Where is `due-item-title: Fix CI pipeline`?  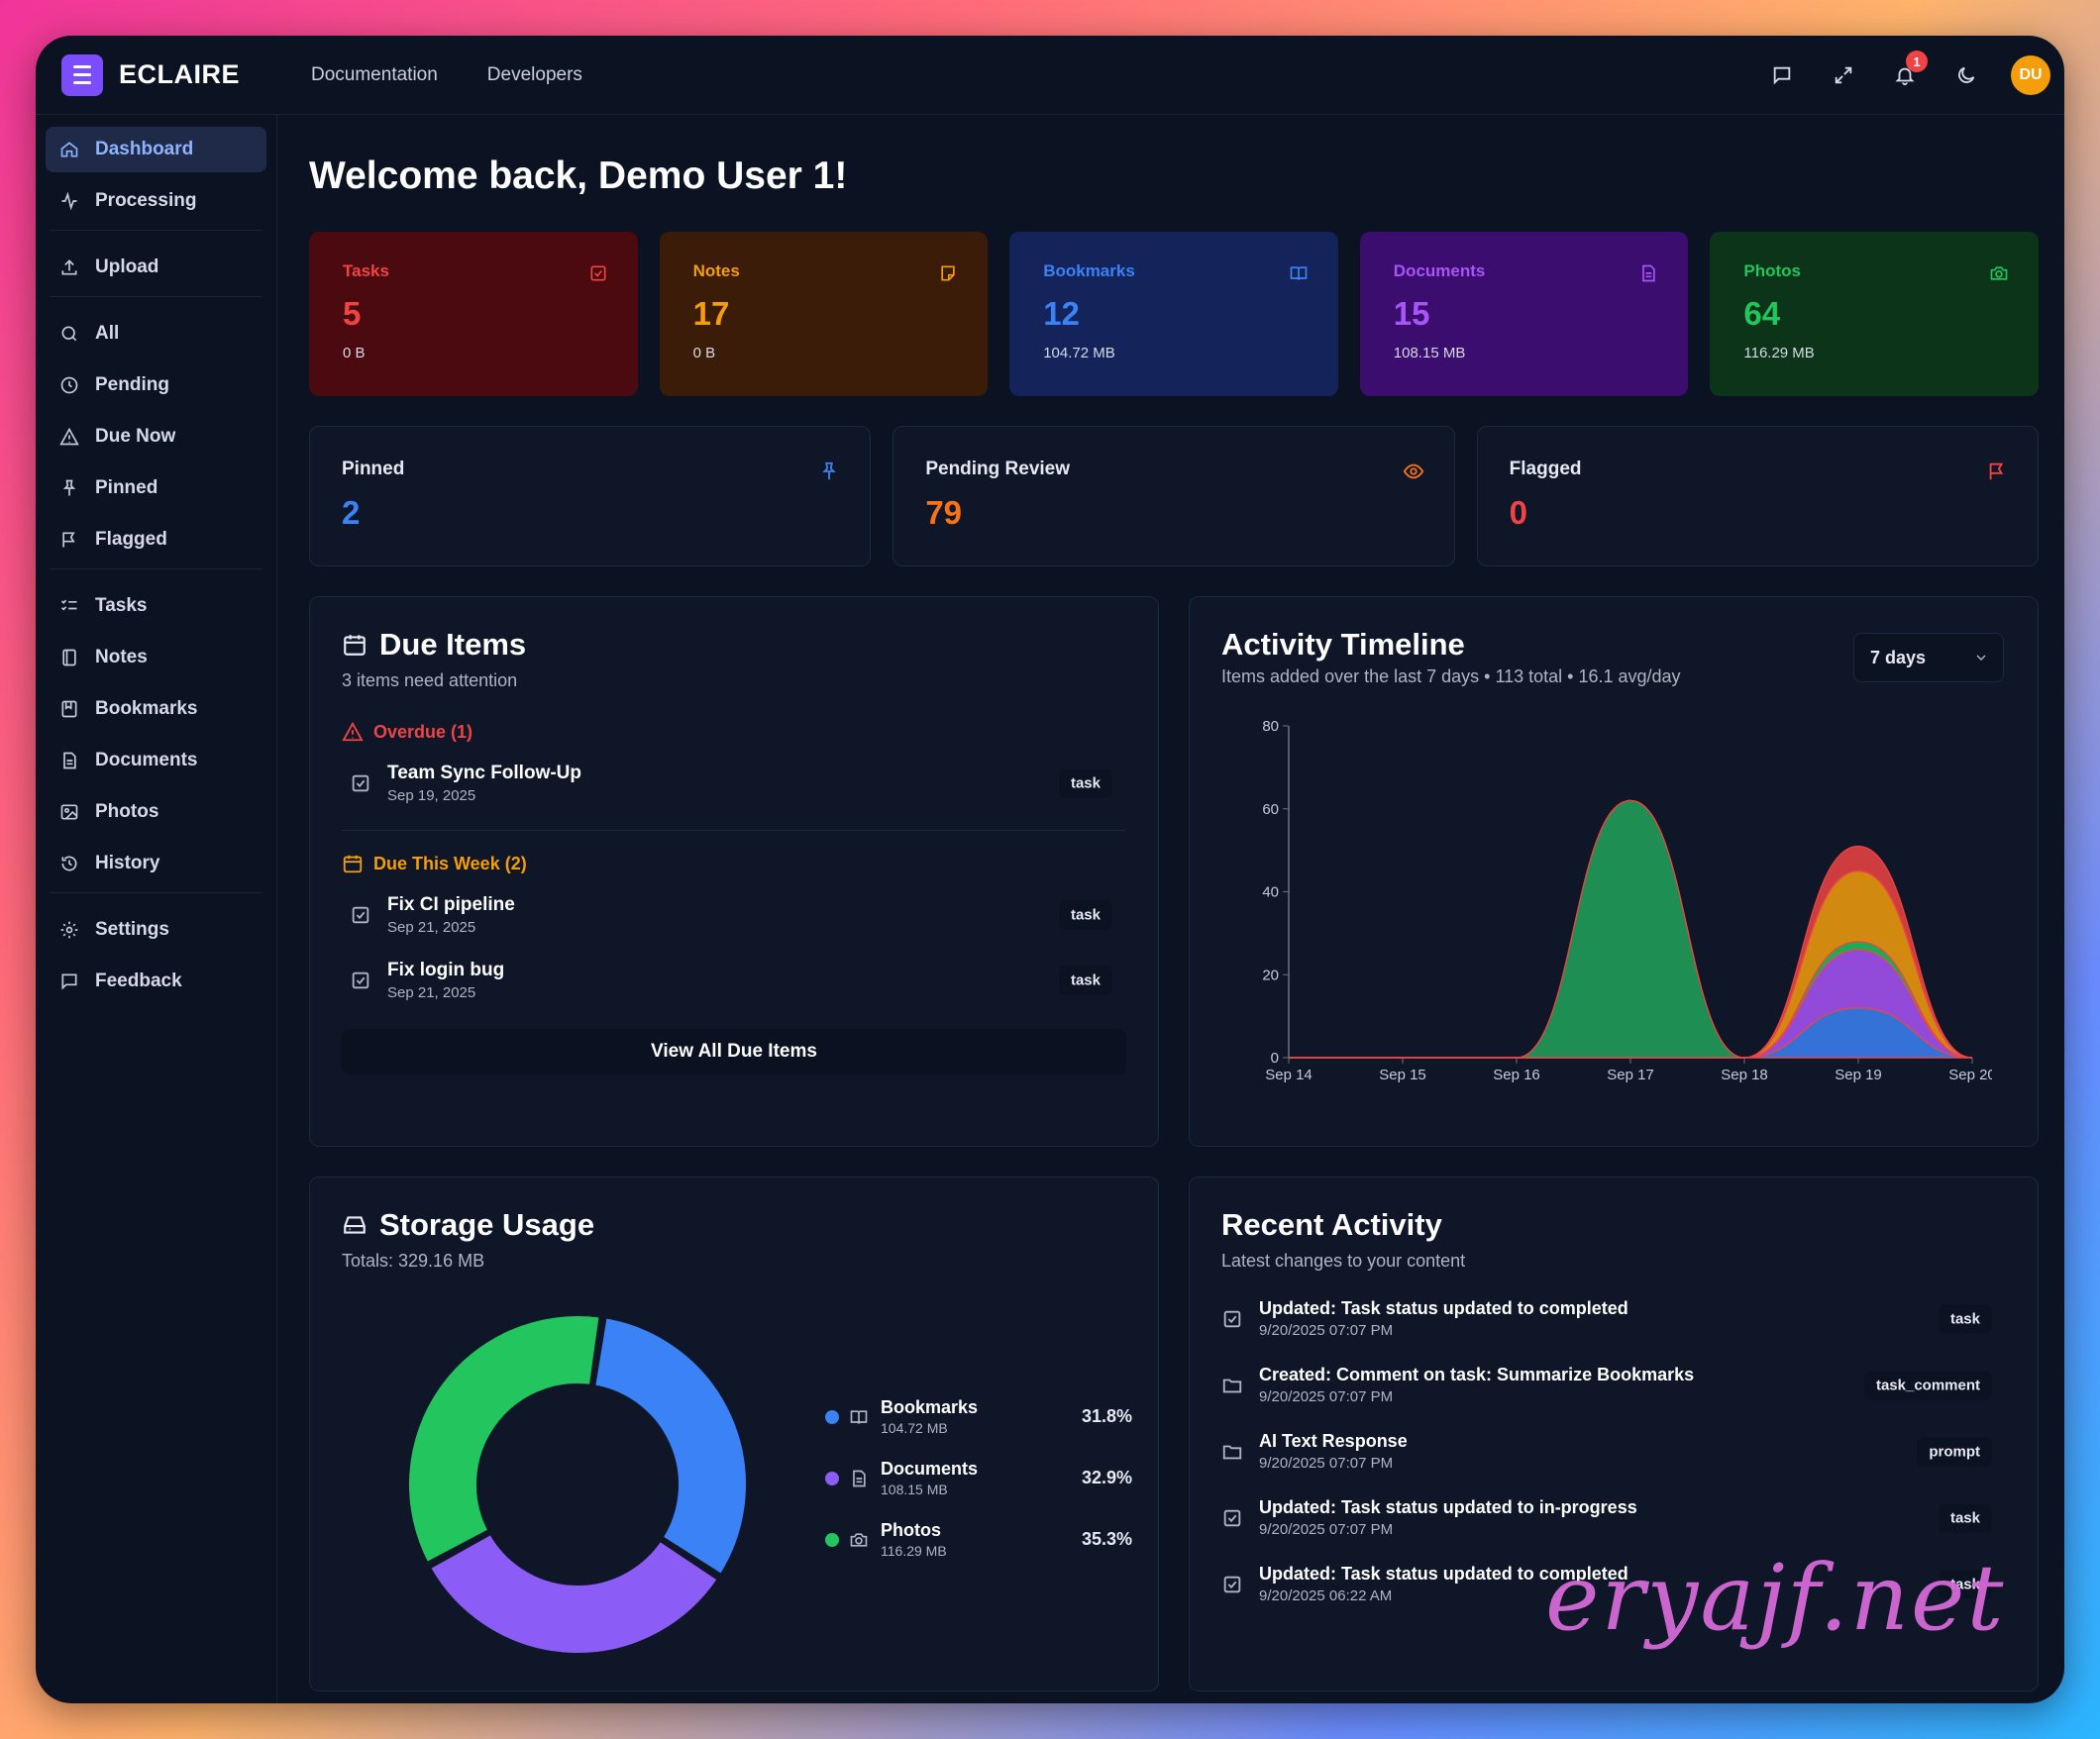 due-item-title: Fix CI pipeline is located at coordinates (451, 905).